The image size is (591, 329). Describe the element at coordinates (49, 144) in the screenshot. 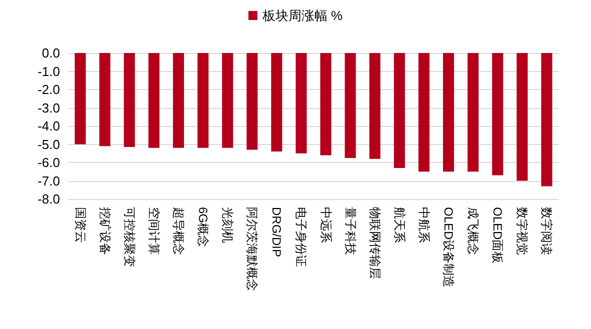

I see `y-tick-label: -5.0` at that location.